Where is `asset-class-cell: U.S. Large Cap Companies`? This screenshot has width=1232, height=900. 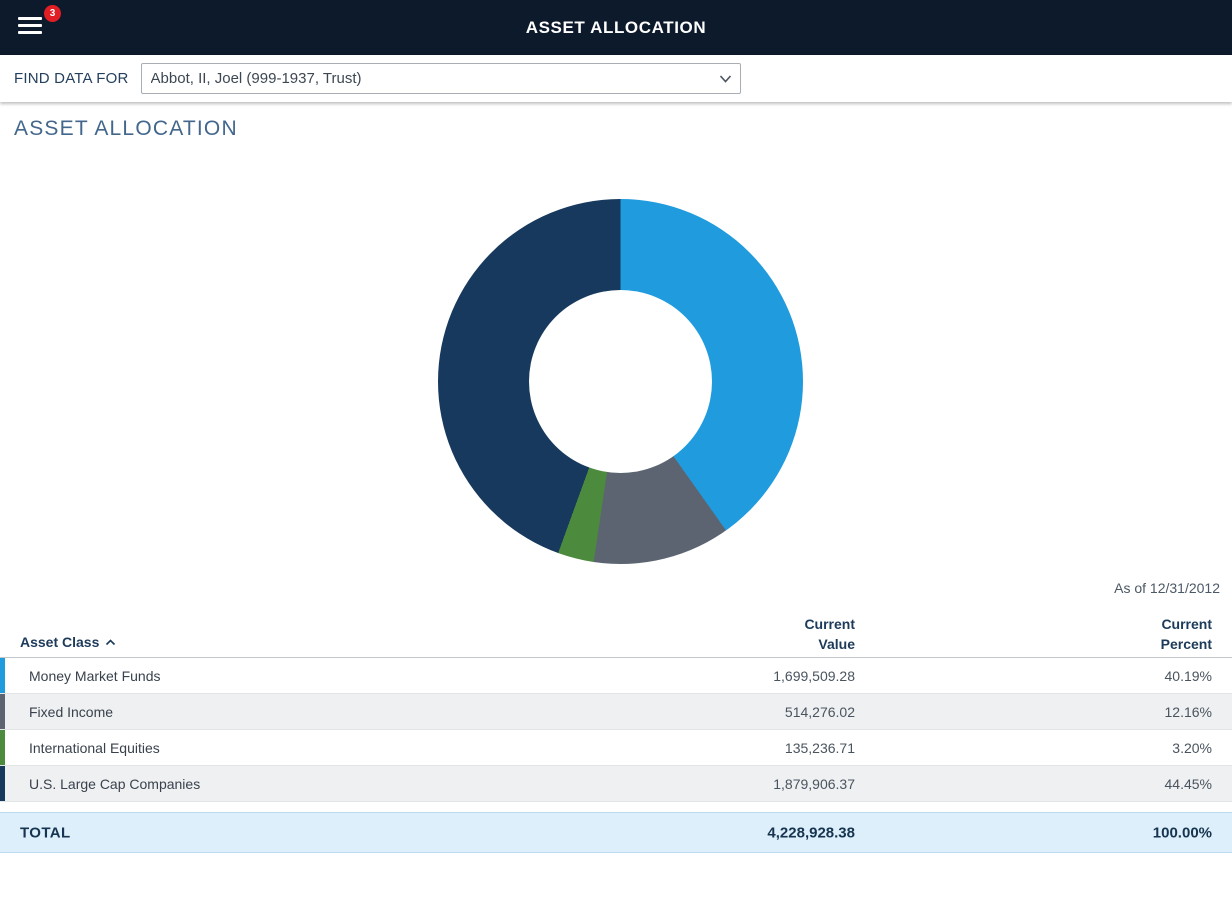 asset-class-cell: U.S. Large Cap Companies is located at coordinates (115, 783).